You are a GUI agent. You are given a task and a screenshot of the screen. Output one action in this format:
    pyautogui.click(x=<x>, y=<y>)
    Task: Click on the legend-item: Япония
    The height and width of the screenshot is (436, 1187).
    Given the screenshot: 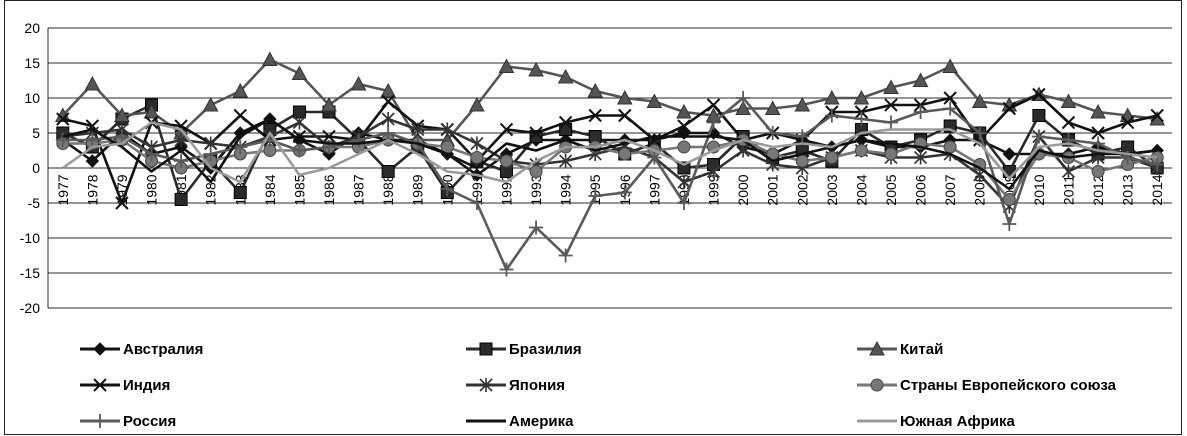 What is the action you would take?
    pyautogui.click(x=515, y=385)
    